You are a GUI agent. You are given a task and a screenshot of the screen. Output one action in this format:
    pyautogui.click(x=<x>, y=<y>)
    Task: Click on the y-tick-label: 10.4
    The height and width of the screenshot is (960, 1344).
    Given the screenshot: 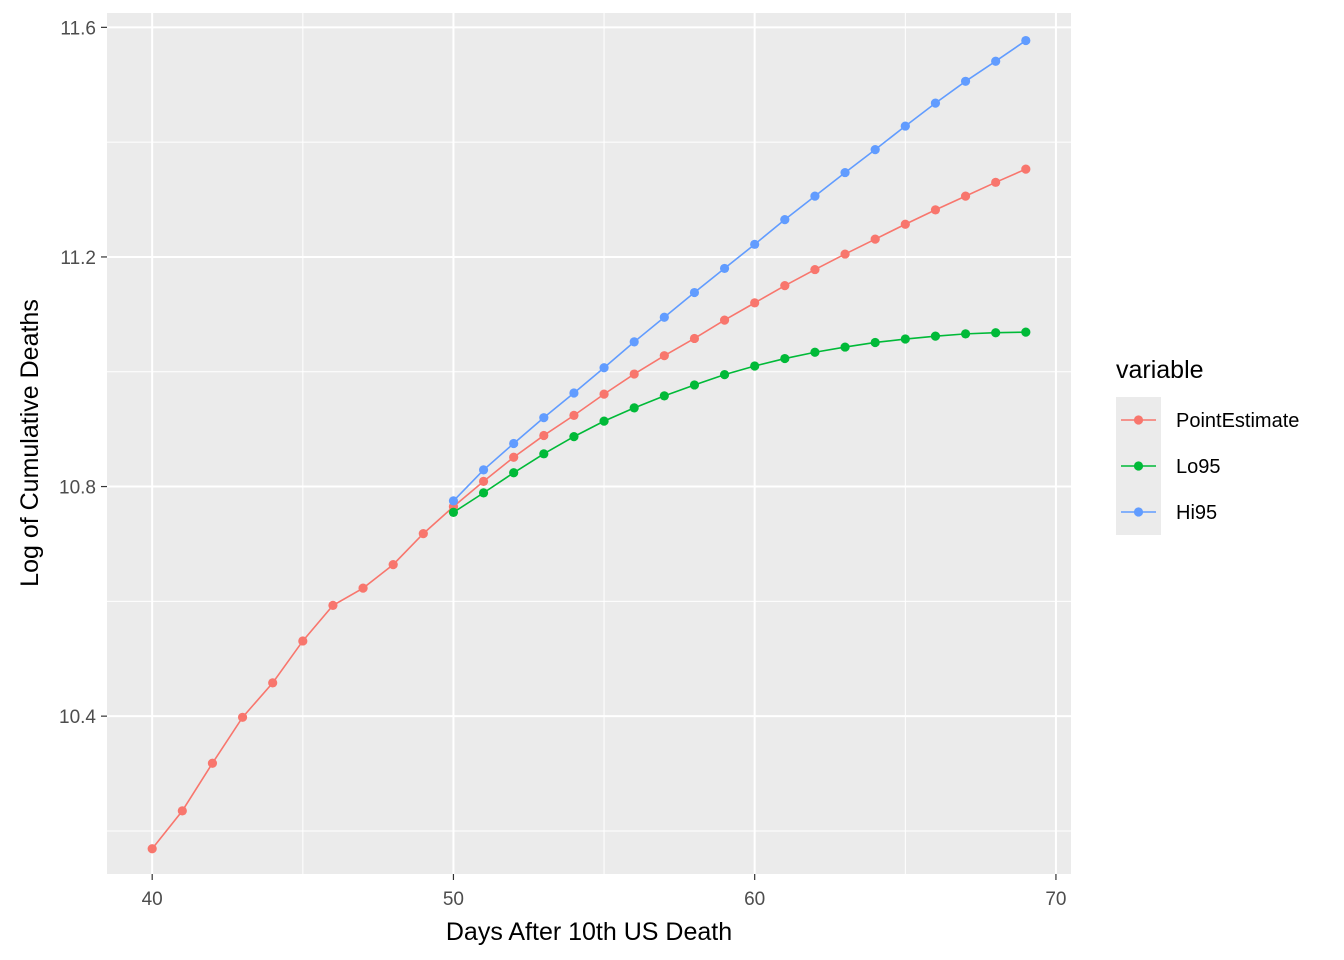 What is the action you would take?
    pyautogui.click(x=77, y=717)
    